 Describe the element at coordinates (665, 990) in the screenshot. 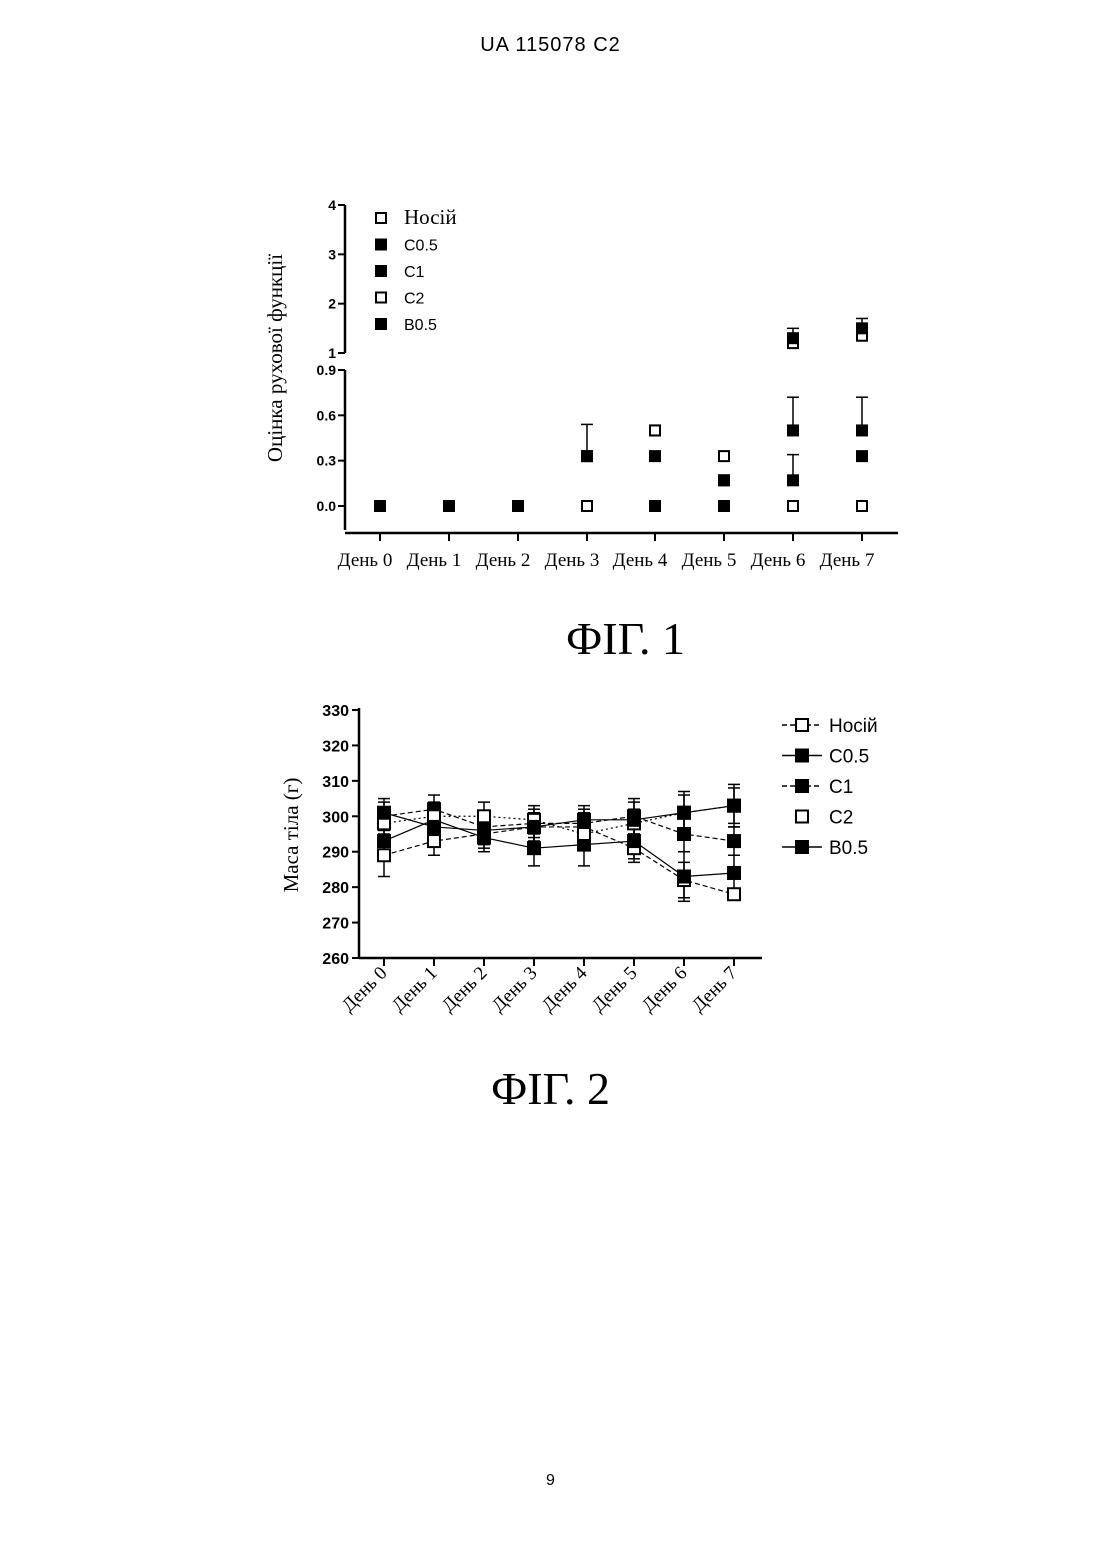

I see `x-tick-label: День 6` at that location.